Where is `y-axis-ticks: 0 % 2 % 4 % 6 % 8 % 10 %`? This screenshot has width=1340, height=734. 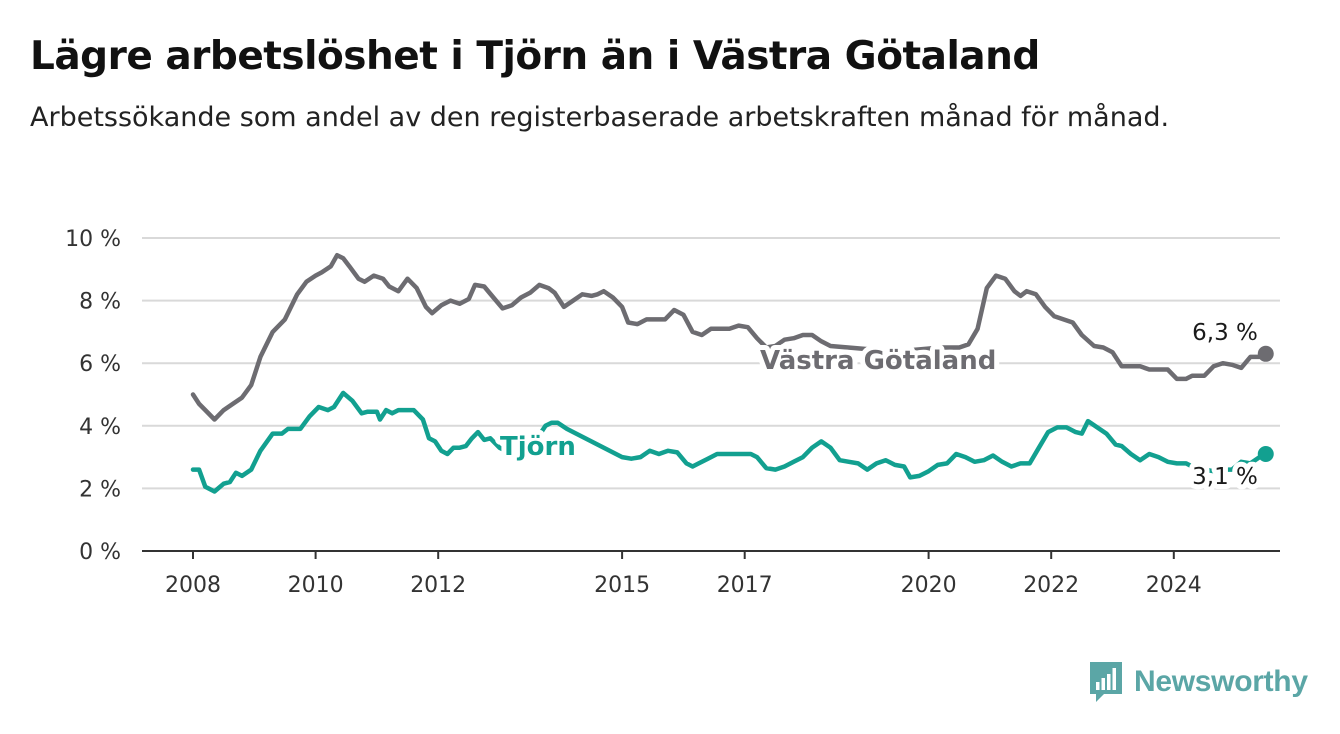
y-axis-ticks: 0 % 2 % 4 % 6 % 8 % 10 % is located at coordinates (93, 396).